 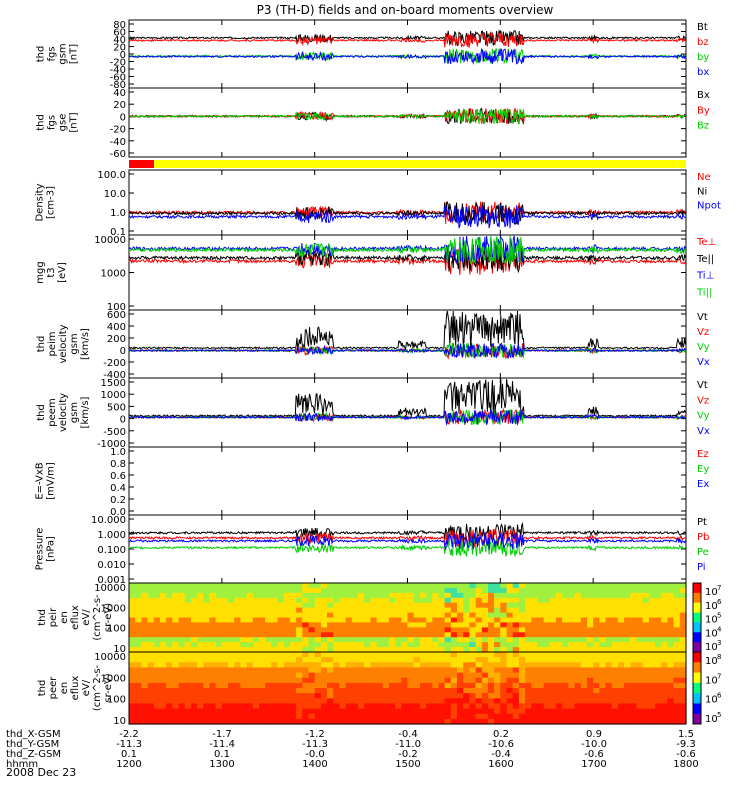 What do you see at coordinates (118, 70) in the screenshot?
I see `y-tick-label: -40` at bounding box center [118, 70].